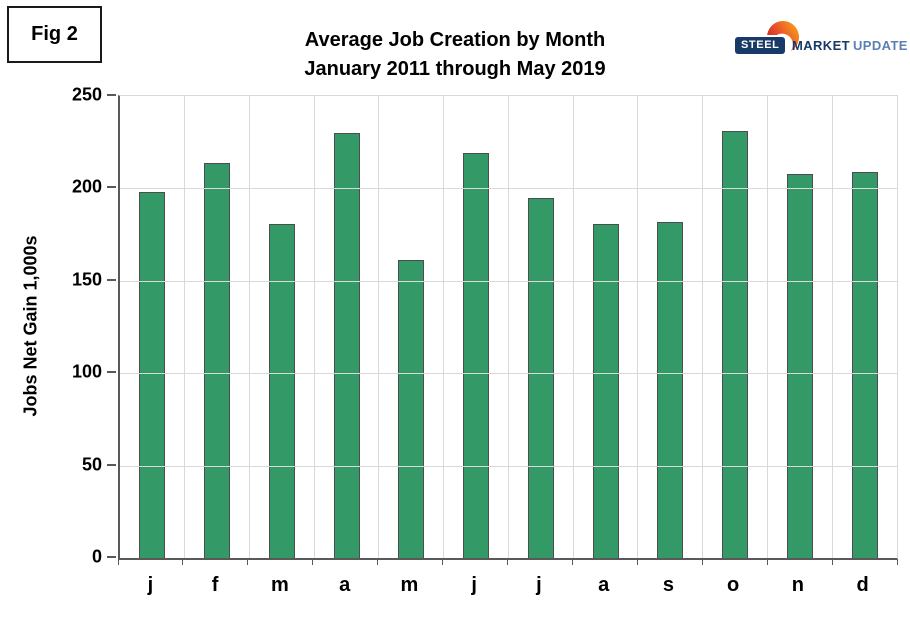 Image resolution: width=910 pixels, height=622 pixels. What do you see at coordinates (864, 364) in the screenshot?
I see `bar-11-d` at bounding box center [864, 364].